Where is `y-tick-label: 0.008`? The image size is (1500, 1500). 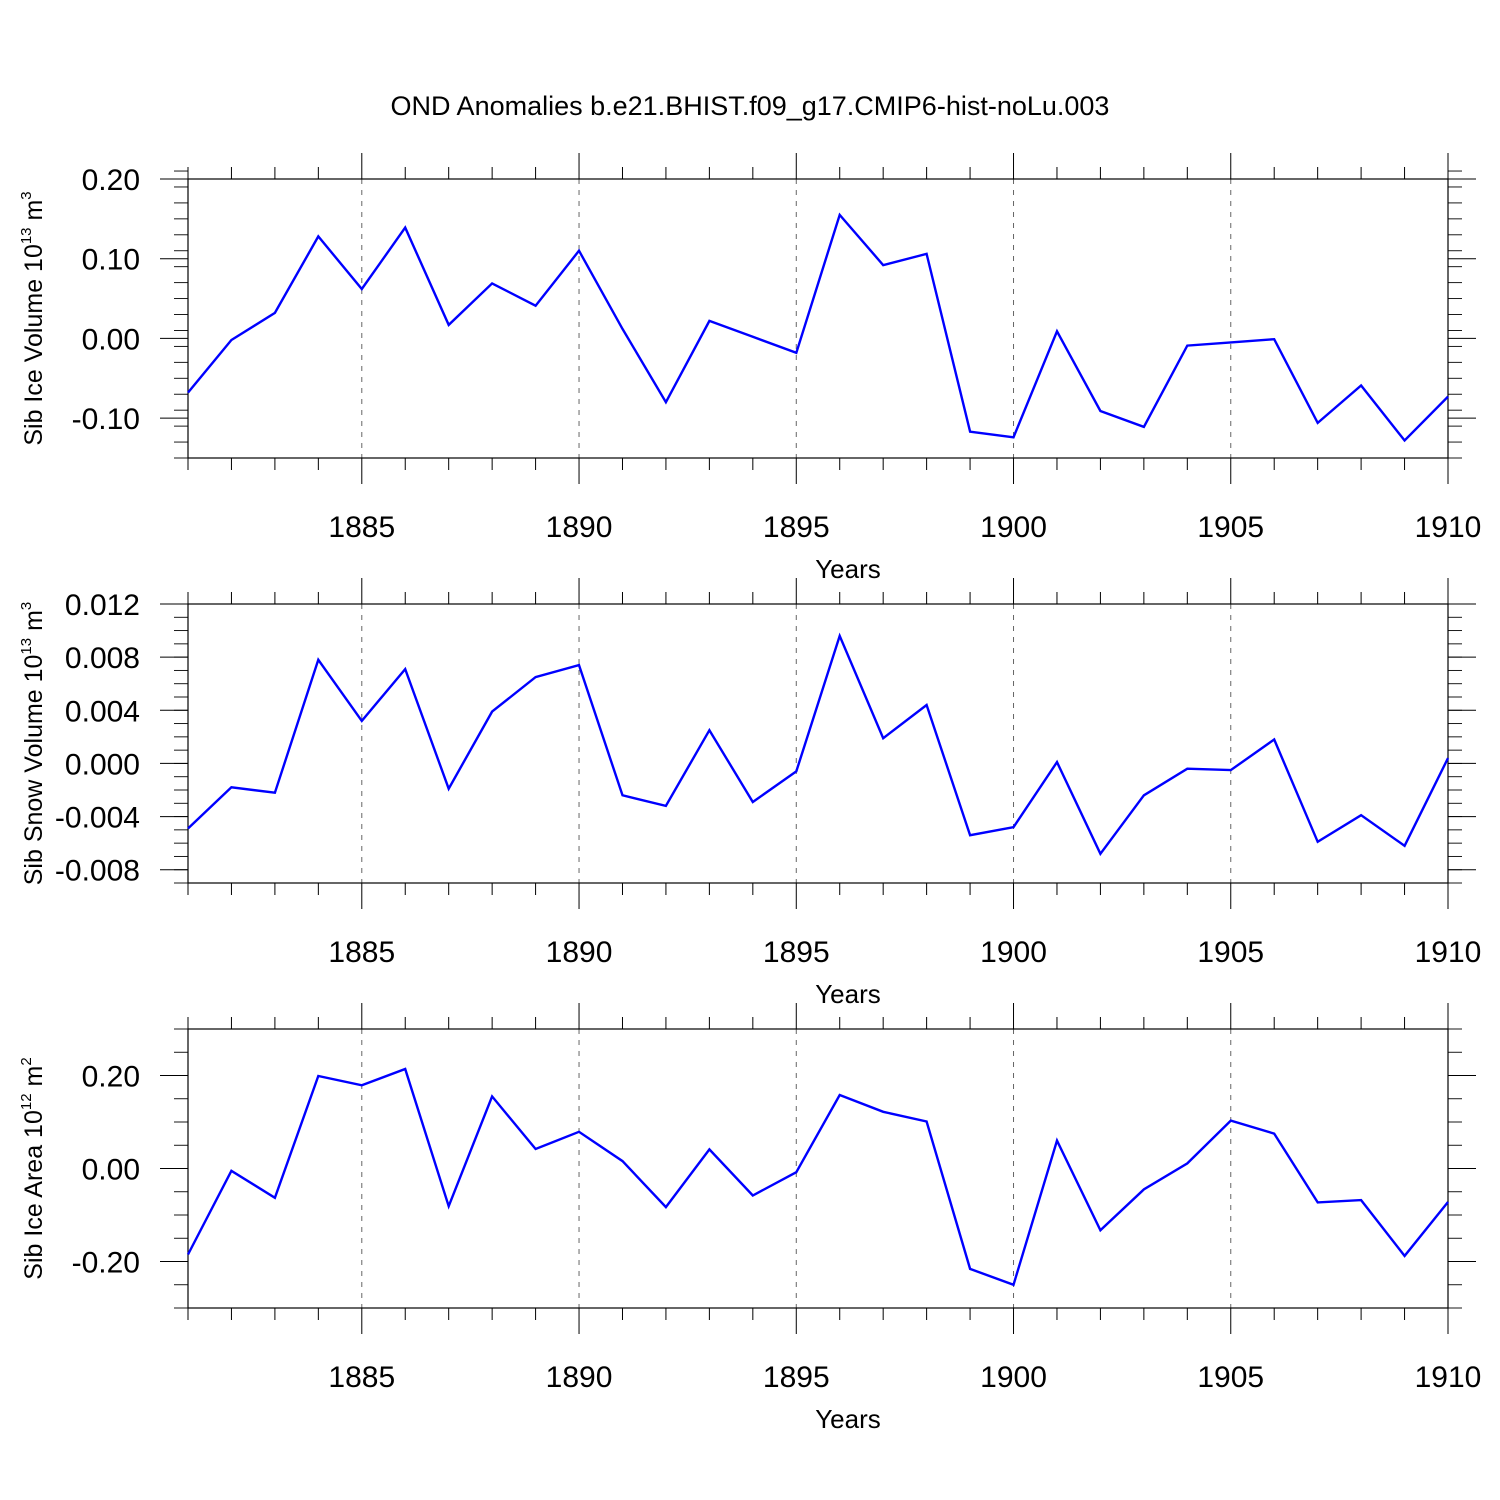
y-tick-label: 0.008 is located at coordinates (102, 658).